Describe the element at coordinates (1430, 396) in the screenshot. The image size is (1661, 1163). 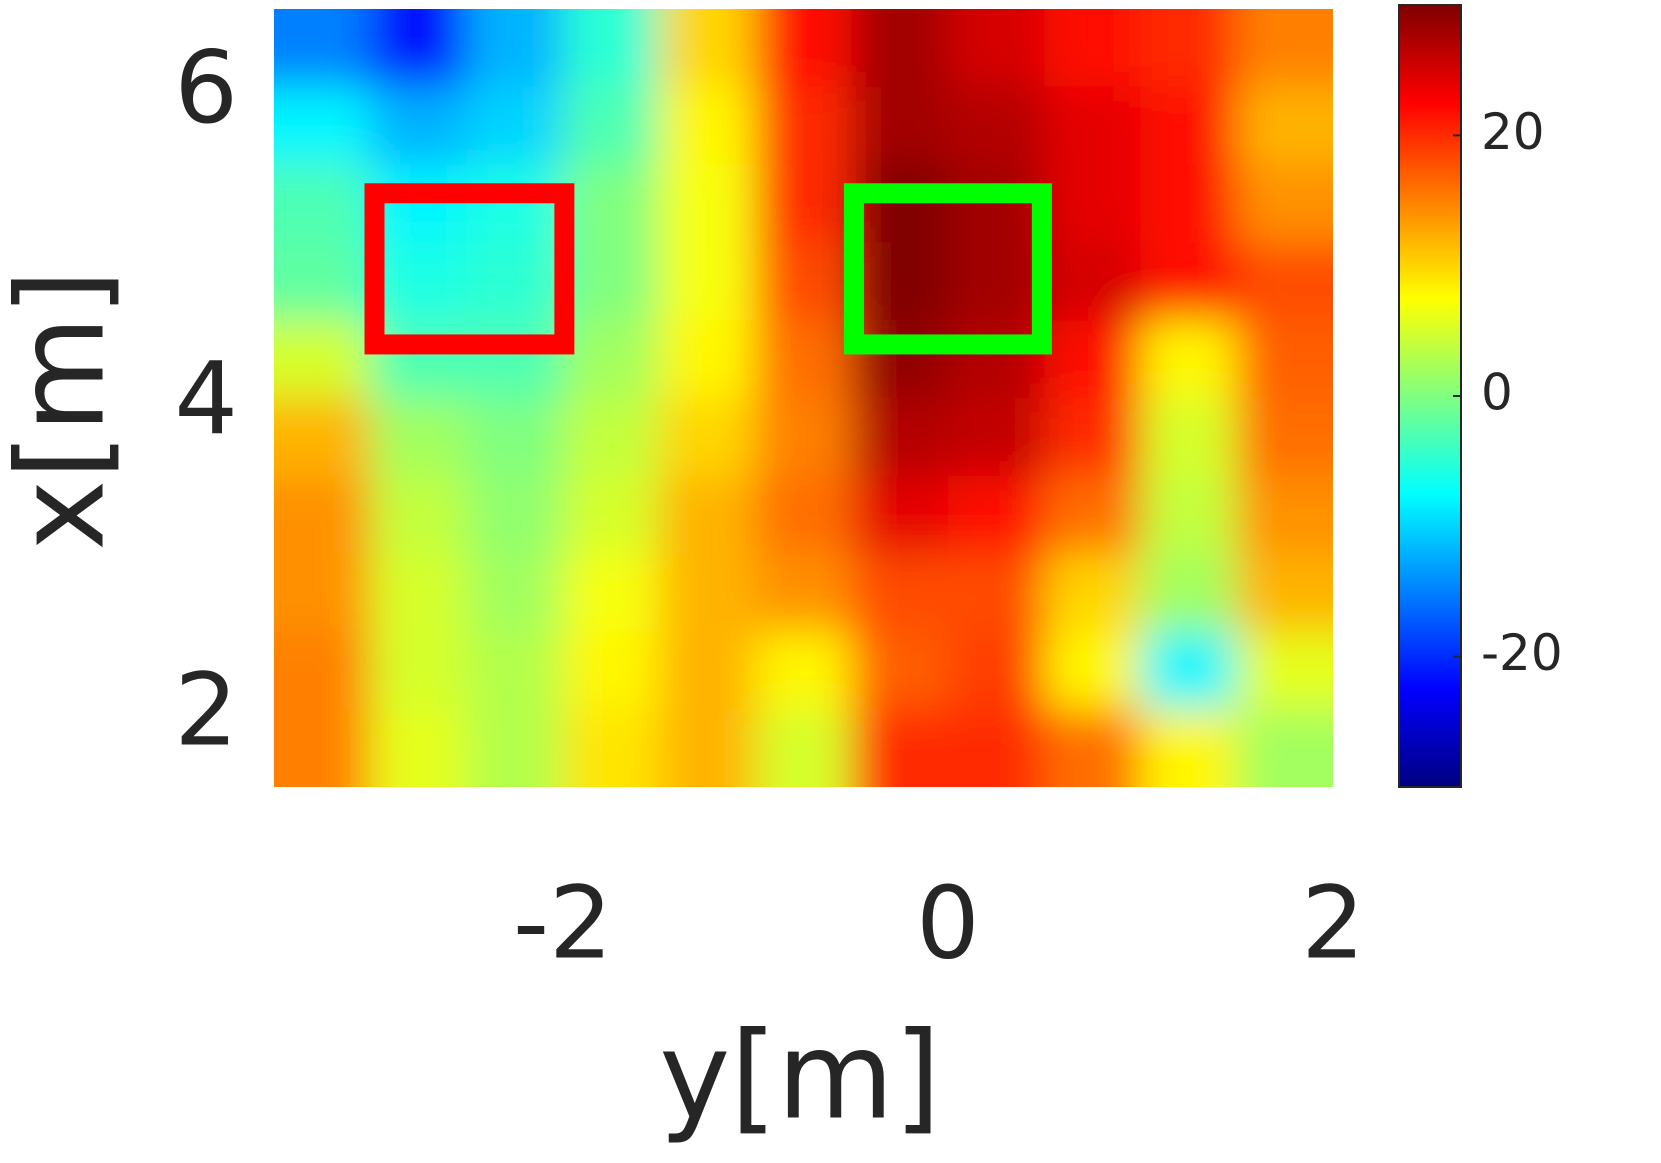
I see `colorbar` at that location.